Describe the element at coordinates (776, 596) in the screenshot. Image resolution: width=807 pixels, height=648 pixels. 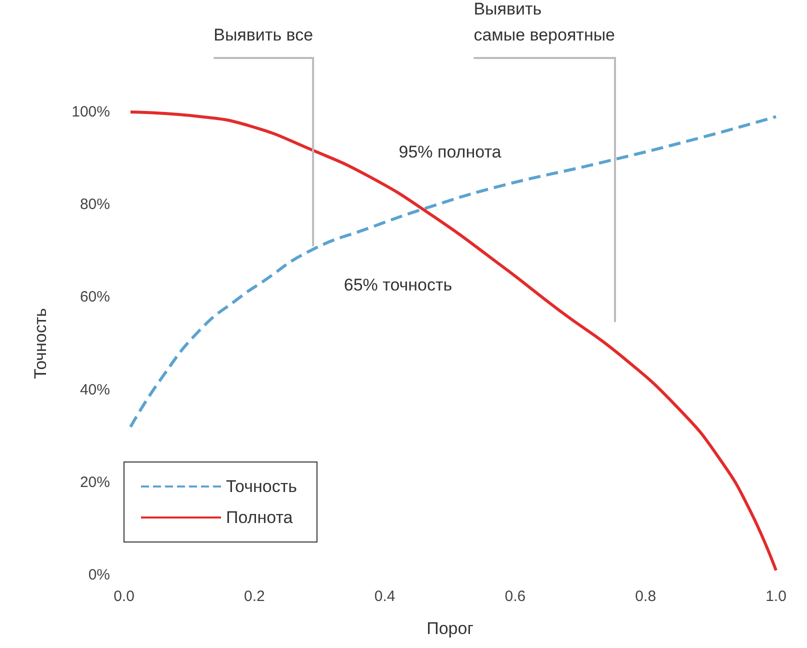
I see `x-tick-label: 1.0` at that location.